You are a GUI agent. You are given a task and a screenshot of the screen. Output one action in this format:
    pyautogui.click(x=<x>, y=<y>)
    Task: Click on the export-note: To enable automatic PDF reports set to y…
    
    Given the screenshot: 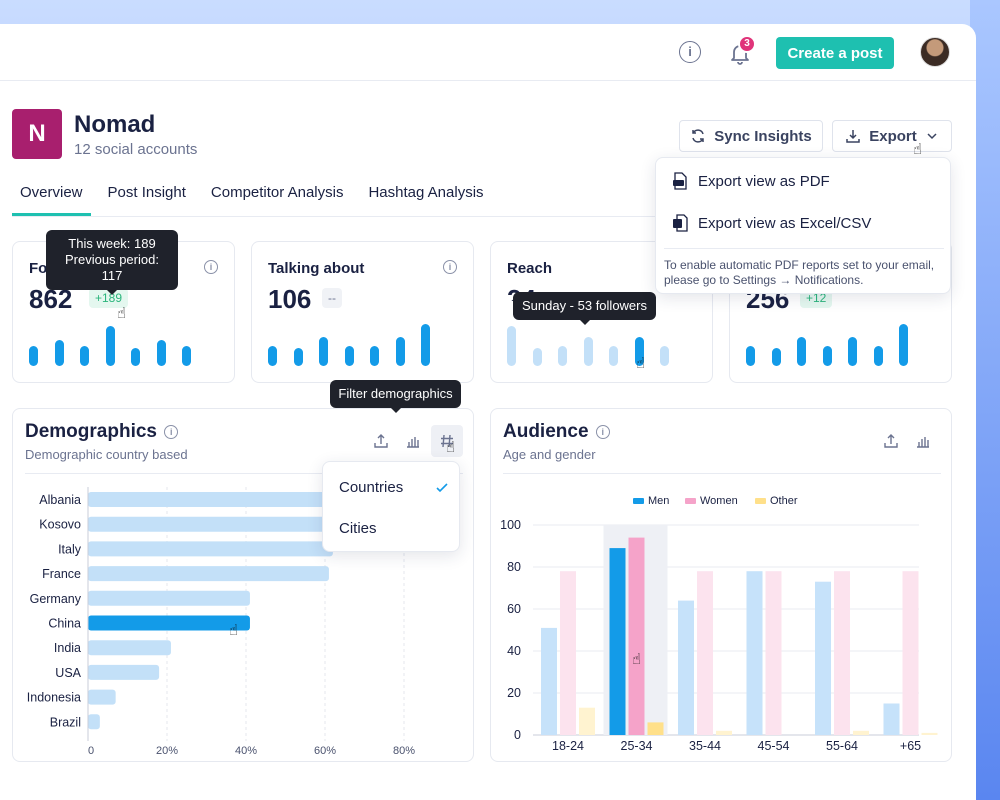 What is the action you would take?
    pyautogui.click(x=799, y=272)
    